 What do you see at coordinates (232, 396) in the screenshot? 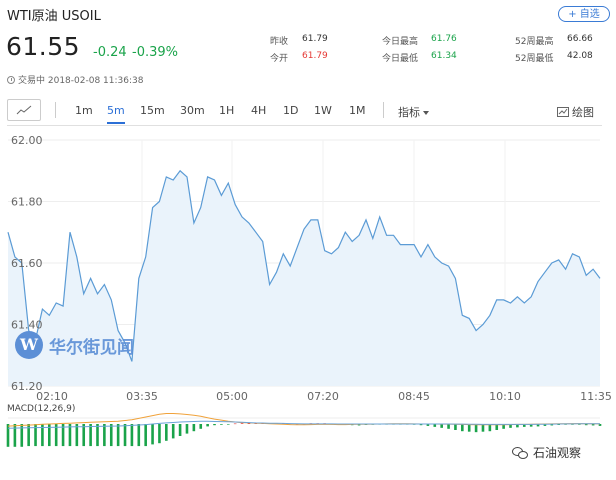
I see `x-tick-label: 05:00` at bounding box center [232, 396].